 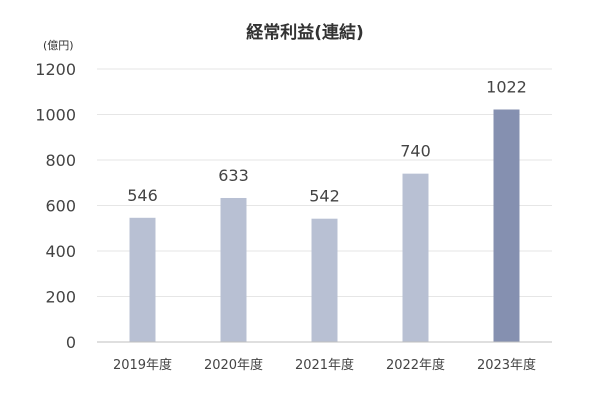 I want to click on y-tick-label: 200, so click(x=60, y=297).